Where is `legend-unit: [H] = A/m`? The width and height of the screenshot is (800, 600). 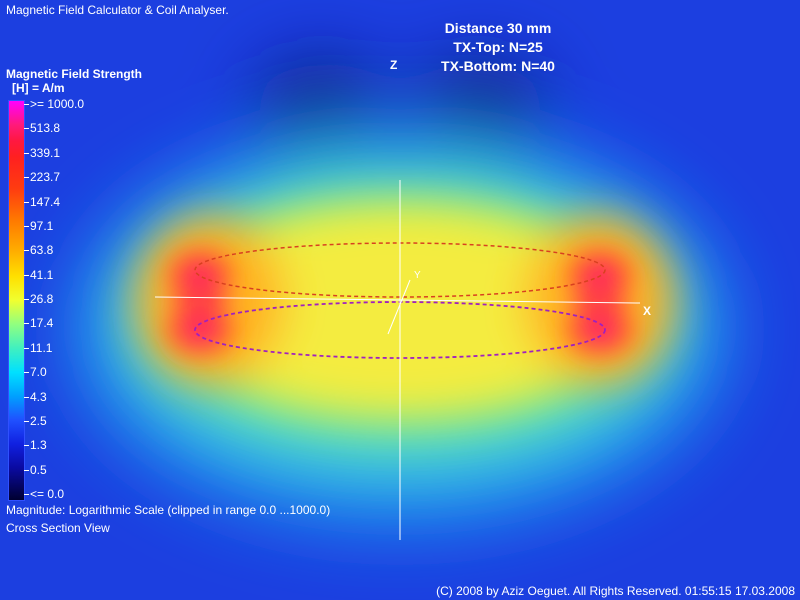
legend-unit: [H] = A/m is located at coordinates (38, 88).